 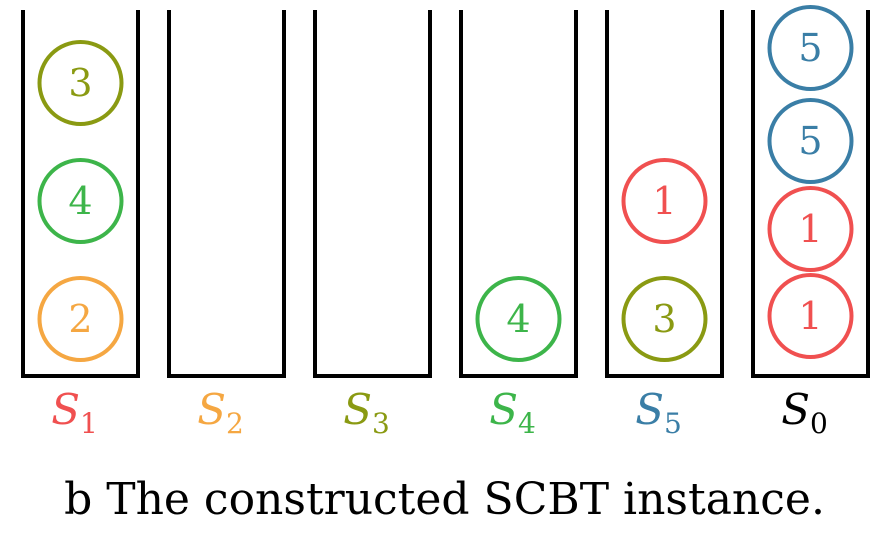 What do you see at coordinates (381, 423) in the screenshot?
I see `stack-label-subscript: 3` at bounding box center [381, 423].